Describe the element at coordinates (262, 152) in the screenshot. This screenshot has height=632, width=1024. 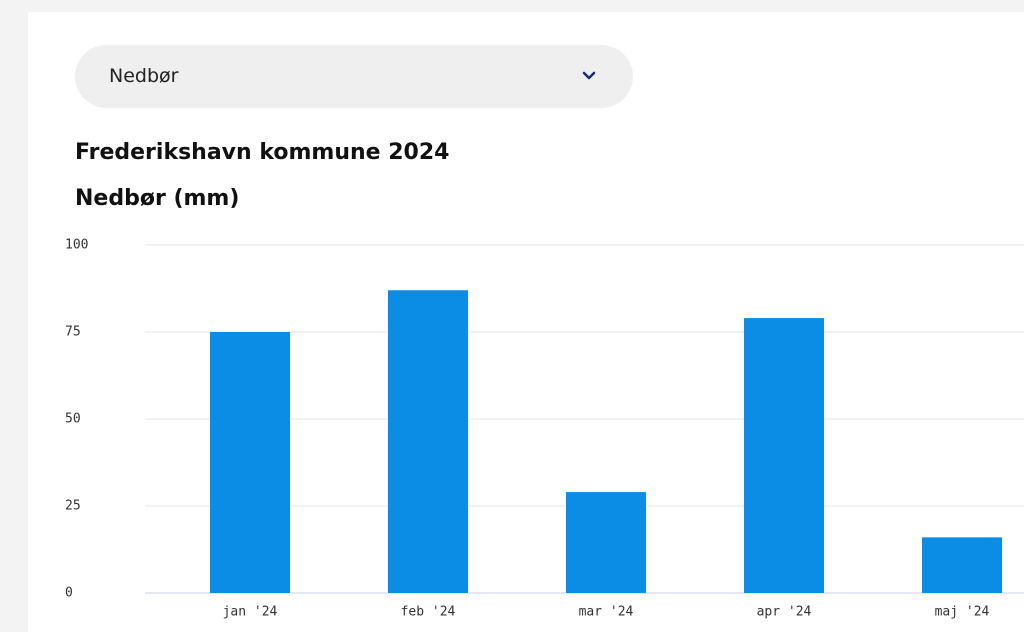
I see `chart-title: Frederikshavn kommune 2024` at that location.